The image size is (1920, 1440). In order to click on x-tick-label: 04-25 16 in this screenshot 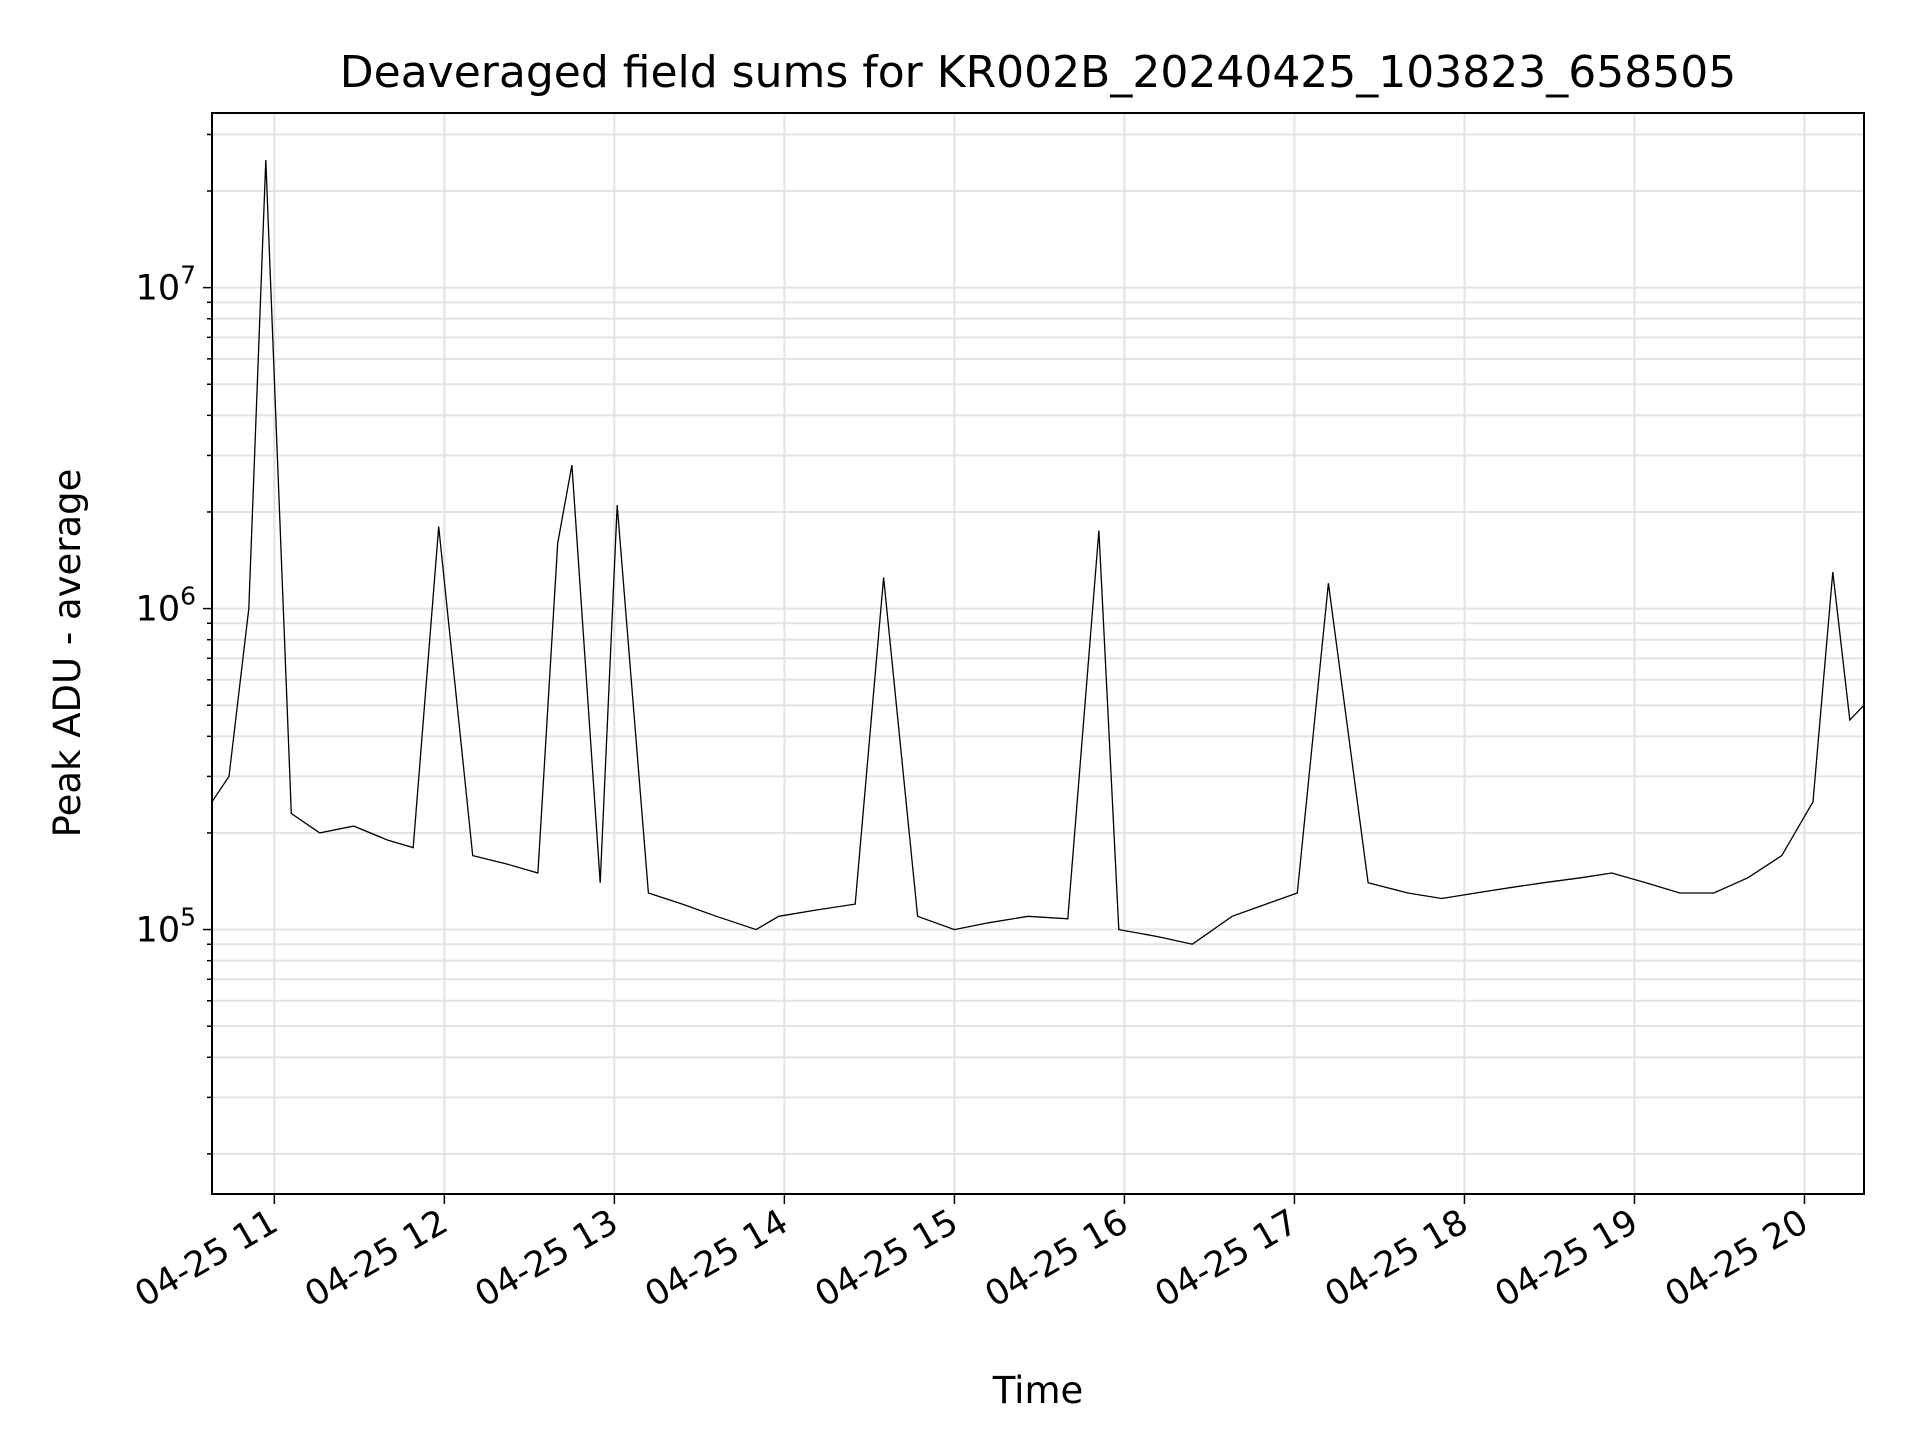, I will do `click(1057, 1258)`.